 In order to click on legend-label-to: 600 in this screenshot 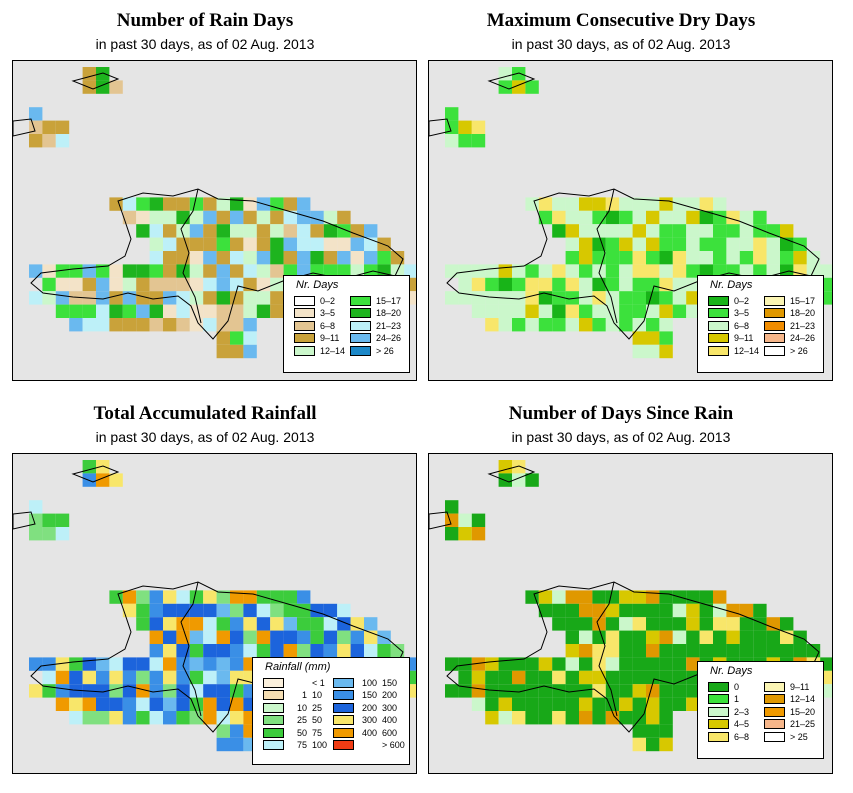, I will do `click(390, 732)`.